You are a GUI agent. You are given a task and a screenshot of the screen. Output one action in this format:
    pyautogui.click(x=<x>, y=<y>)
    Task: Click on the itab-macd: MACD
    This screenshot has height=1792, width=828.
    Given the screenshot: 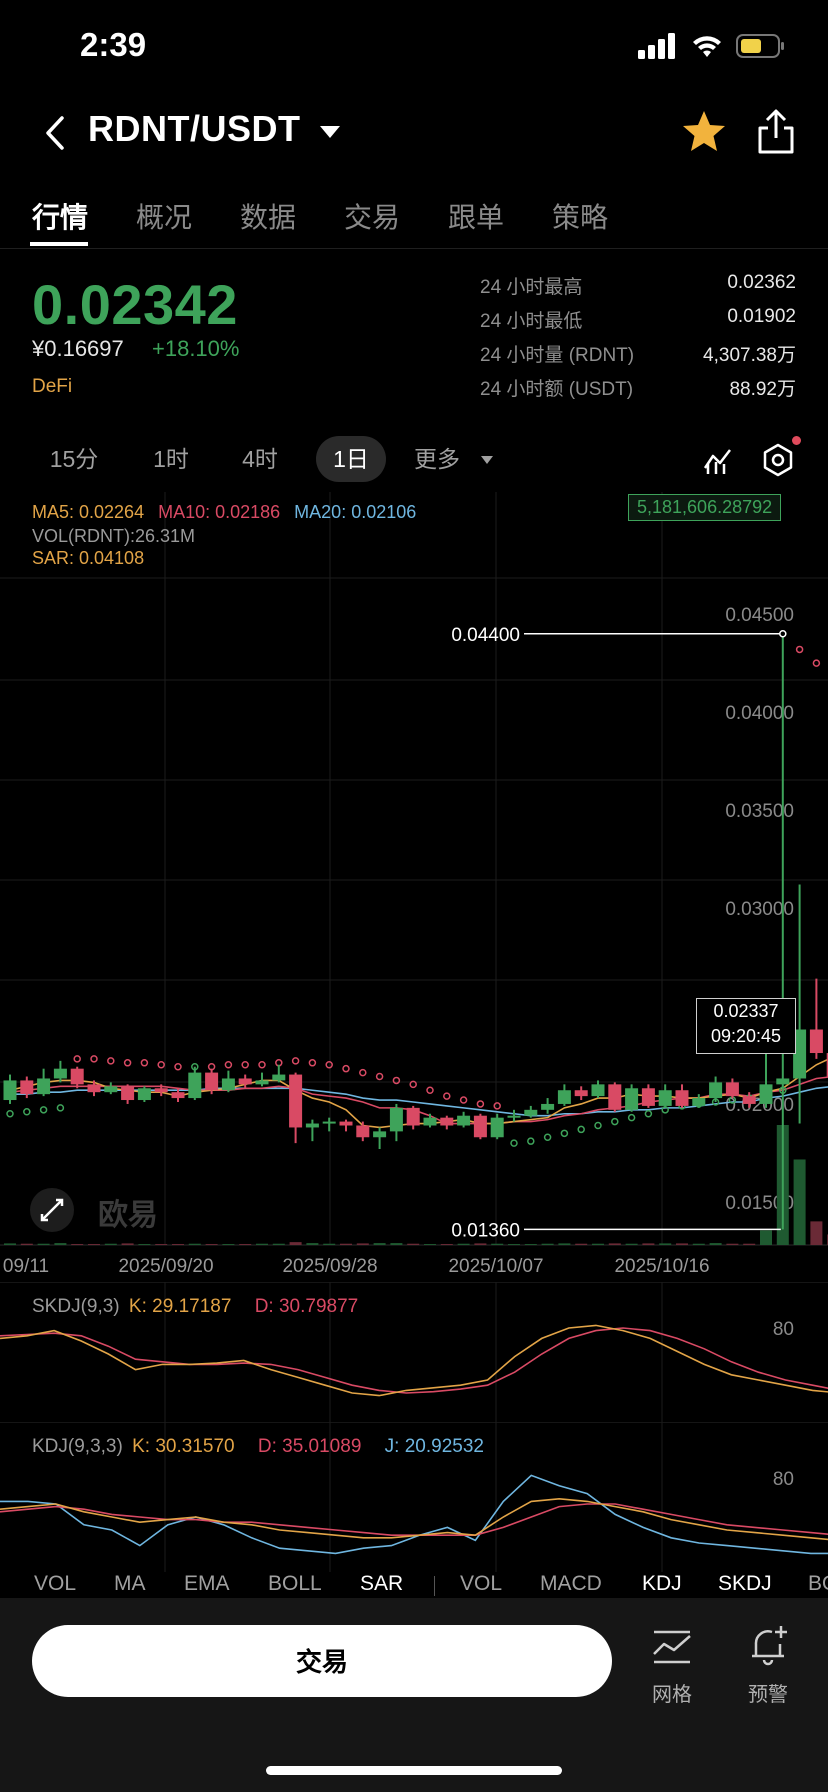 What is the action you would take?
    pyautogui.click(x=571, y=1583)
    